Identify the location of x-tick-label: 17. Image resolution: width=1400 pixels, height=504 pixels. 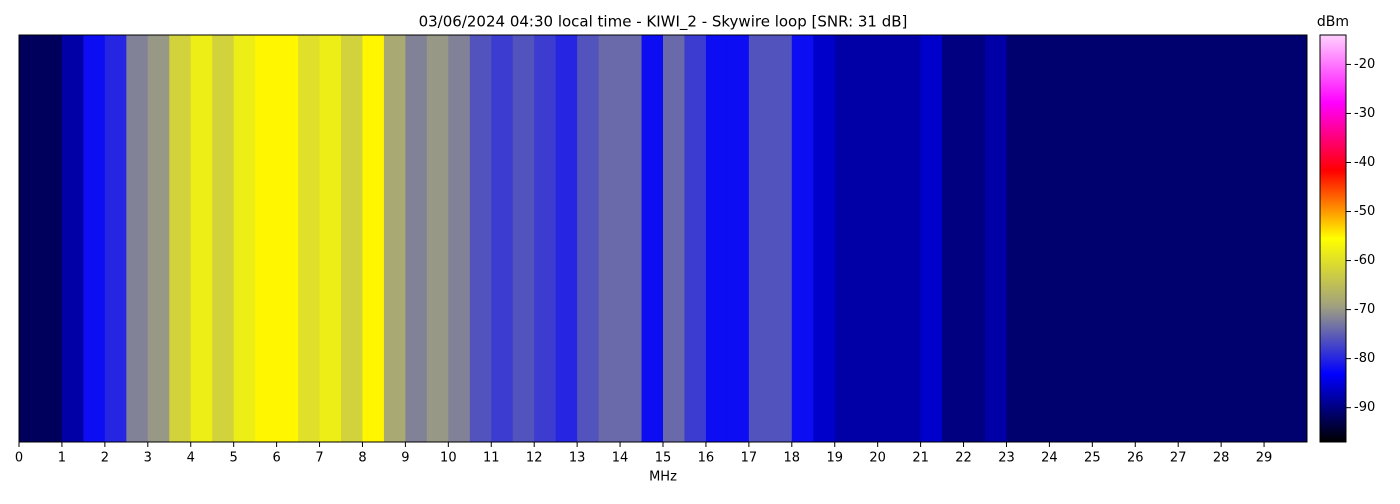
(749, 458).